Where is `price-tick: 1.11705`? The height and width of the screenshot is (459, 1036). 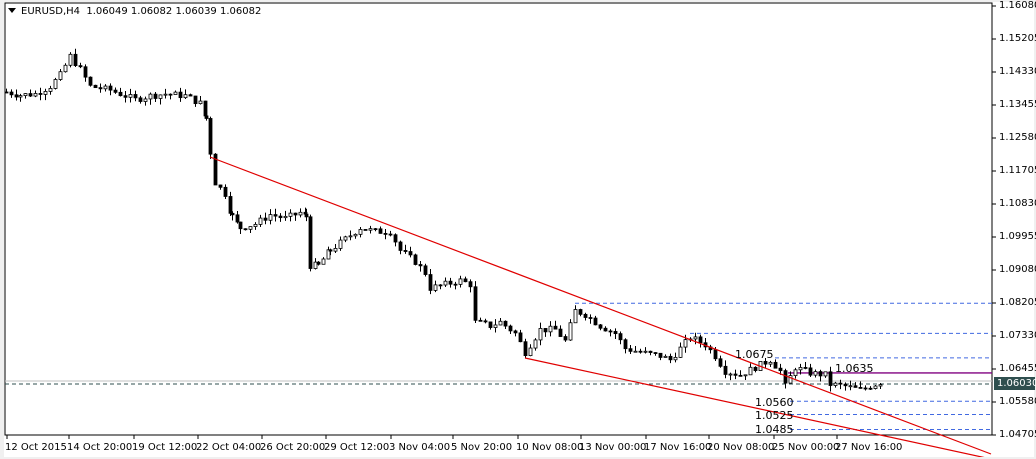 price-tick: 1.11705 is located at coordinates (1017, 170).